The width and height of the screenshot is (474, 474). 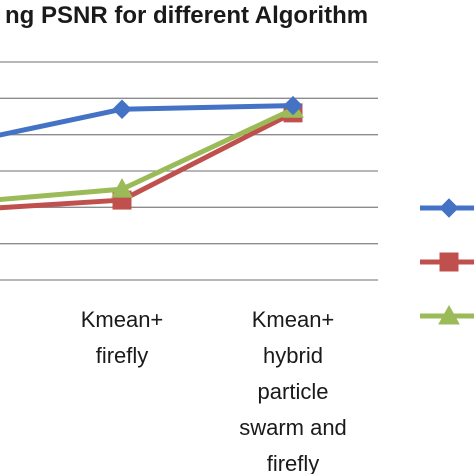 What do you see at coordinates (122, 337) in the screenshot?
I see `x-tick-label: Kmean+ firefly` at bounding box center [122, 337].